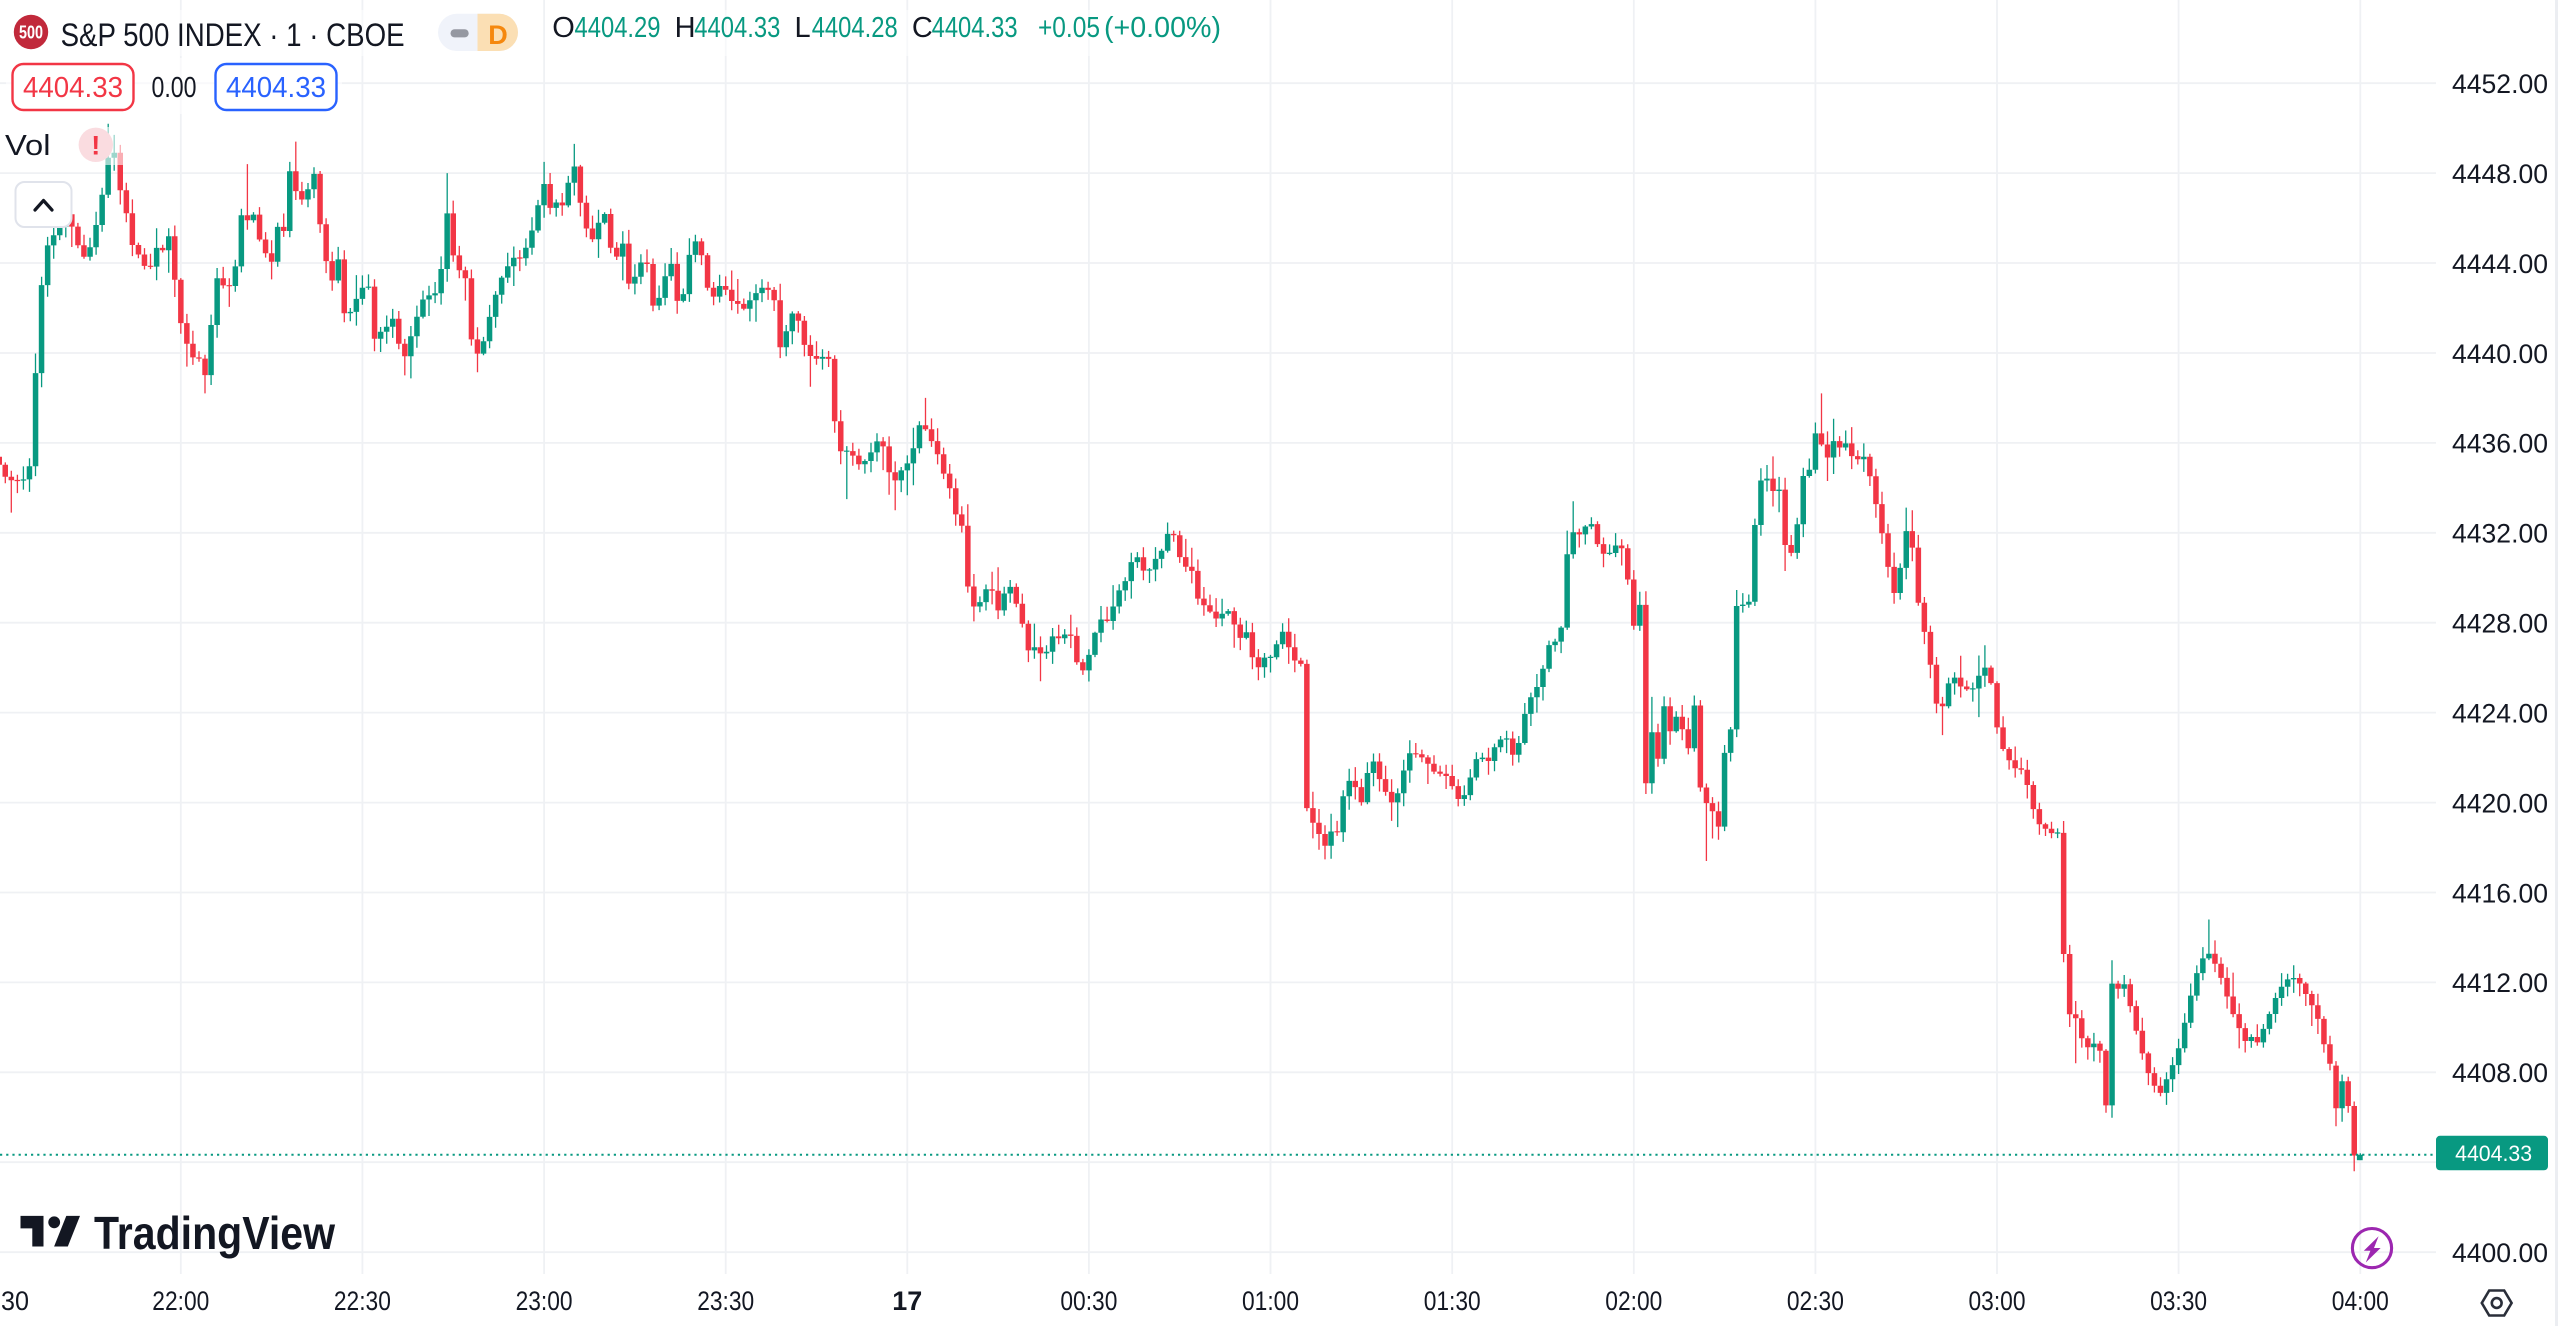 The image size is (2558, 1326). Describe the element at coordinates (362, 1301) in the screenshot. I see `svg-text: 22:30` at that location.